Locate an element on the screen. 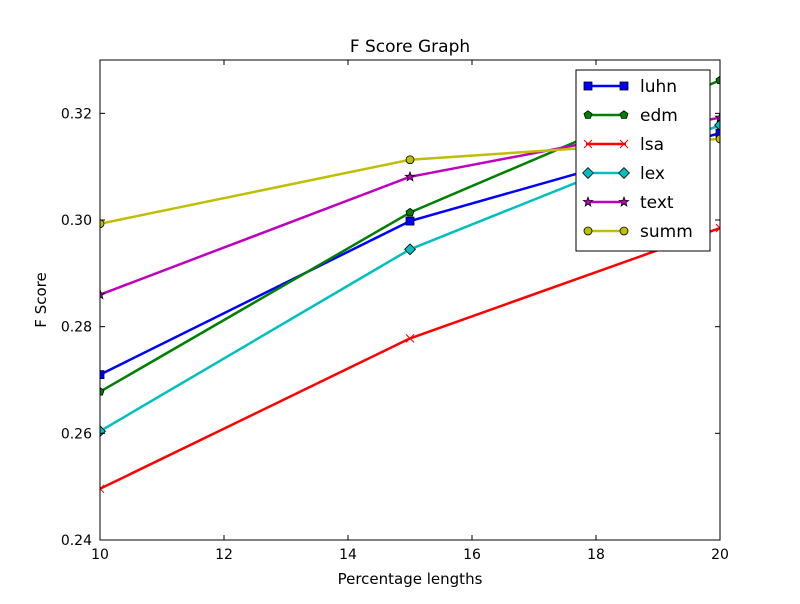 This screenshot has width=800, height=604. y-tick-label: 0.32 is located at coordinates (76, 114).